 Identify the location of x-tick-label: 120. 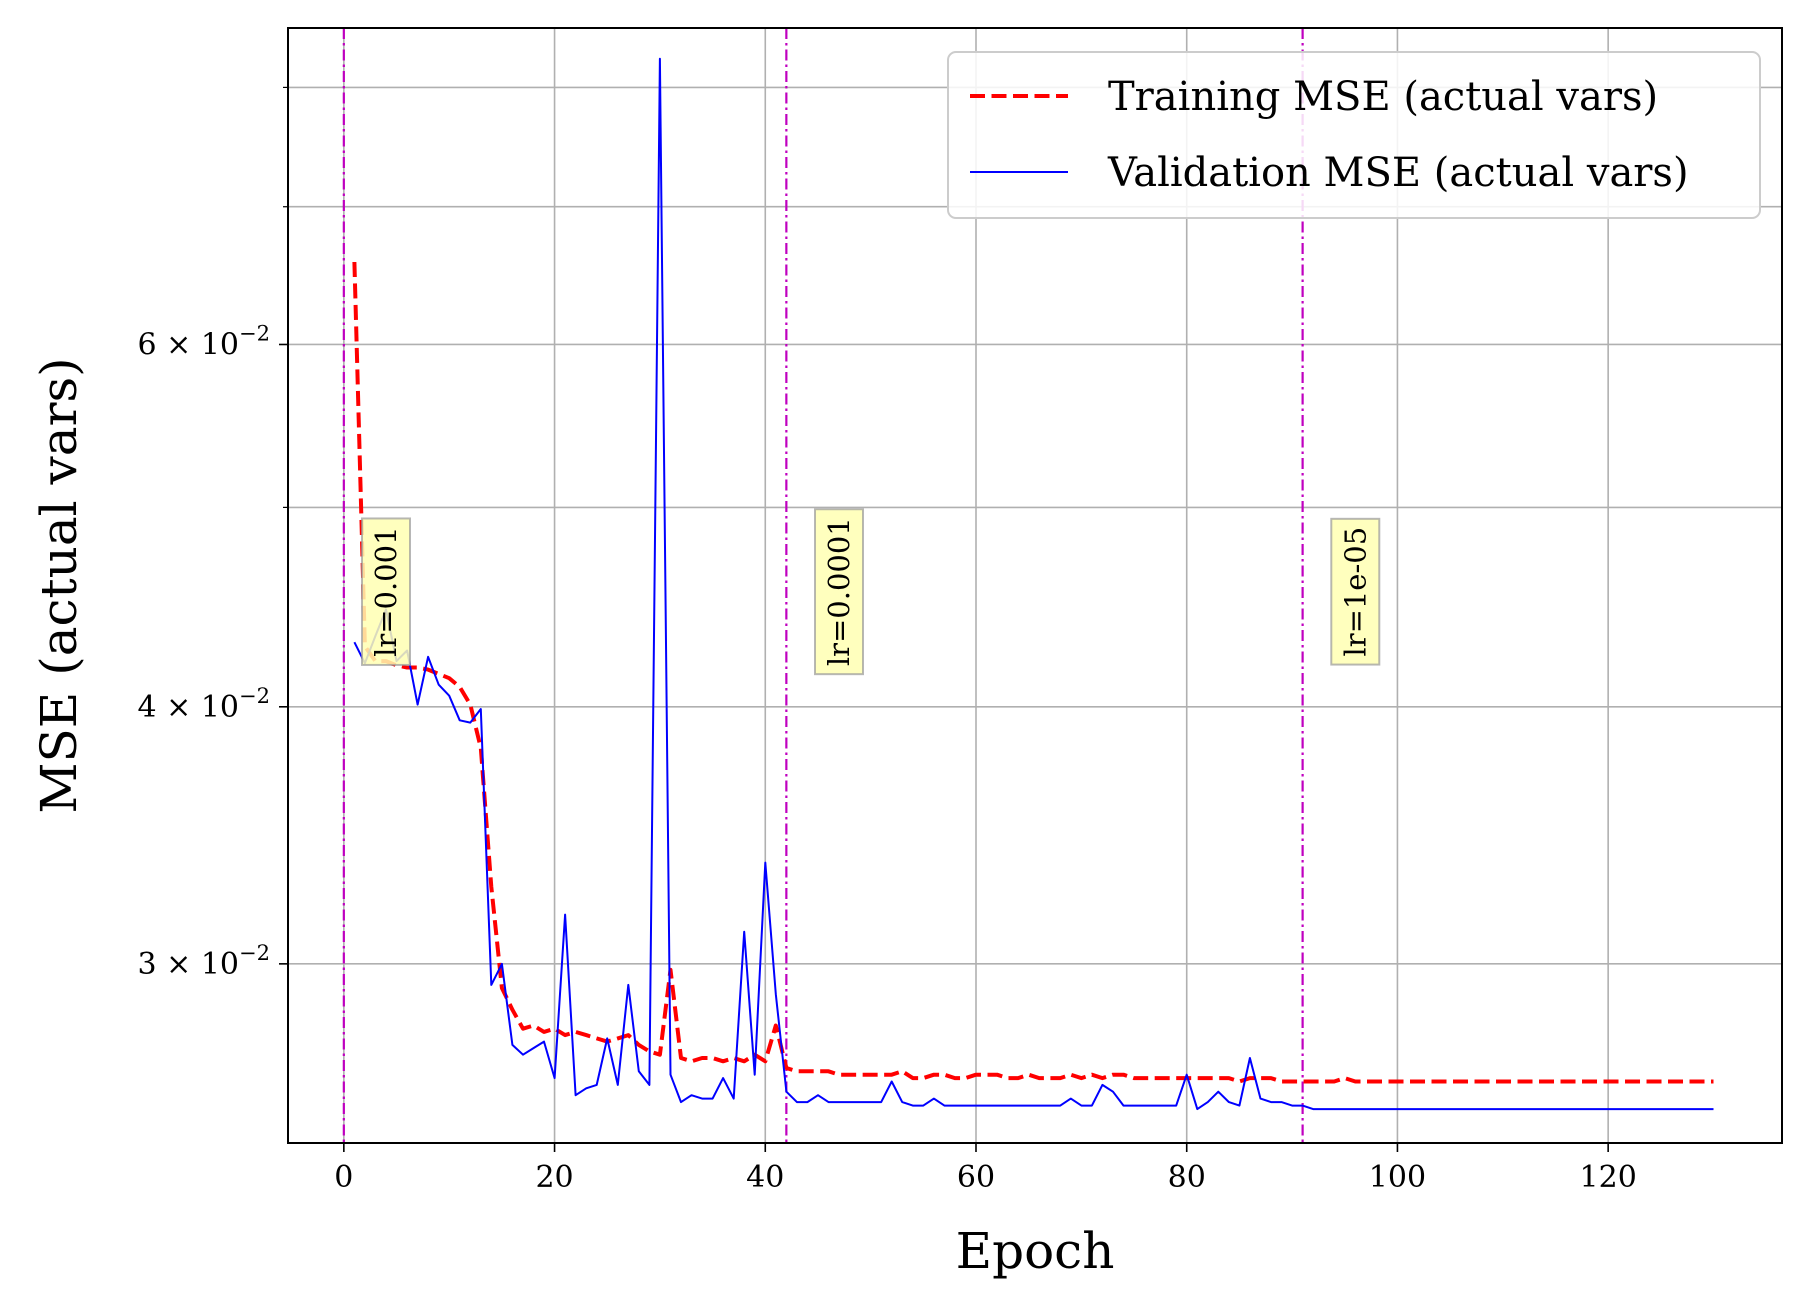
(1608, 1177).